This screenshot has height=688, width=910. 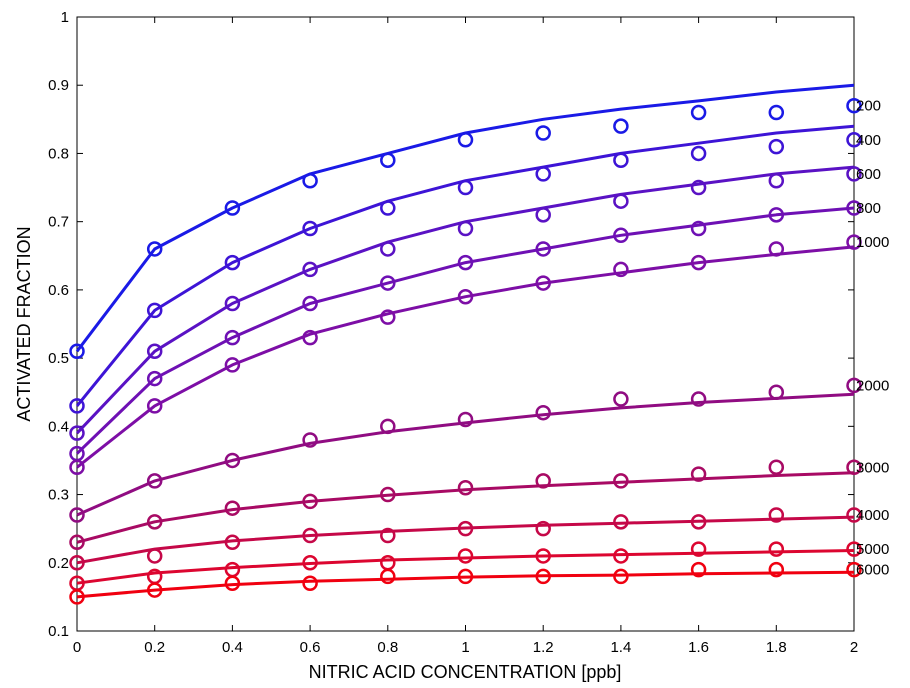 I want to click on series-label: 2000, so click(x=872, y=385).